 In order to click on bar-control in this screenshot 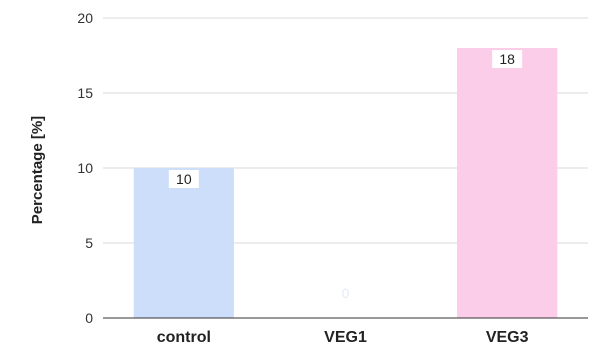, I will do `click(183, 243)`.